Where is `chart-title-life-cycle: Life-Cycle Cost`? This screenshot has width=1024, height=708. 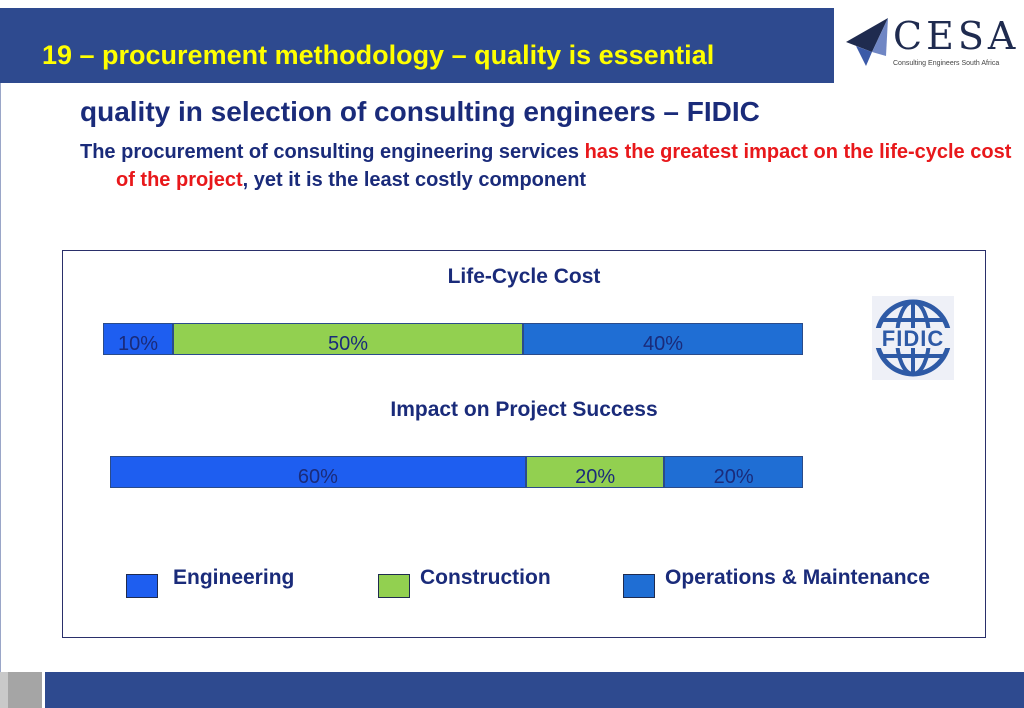 chart-title-life-cycle: Life-Cycle Cost is located at coordinates (524, 276).